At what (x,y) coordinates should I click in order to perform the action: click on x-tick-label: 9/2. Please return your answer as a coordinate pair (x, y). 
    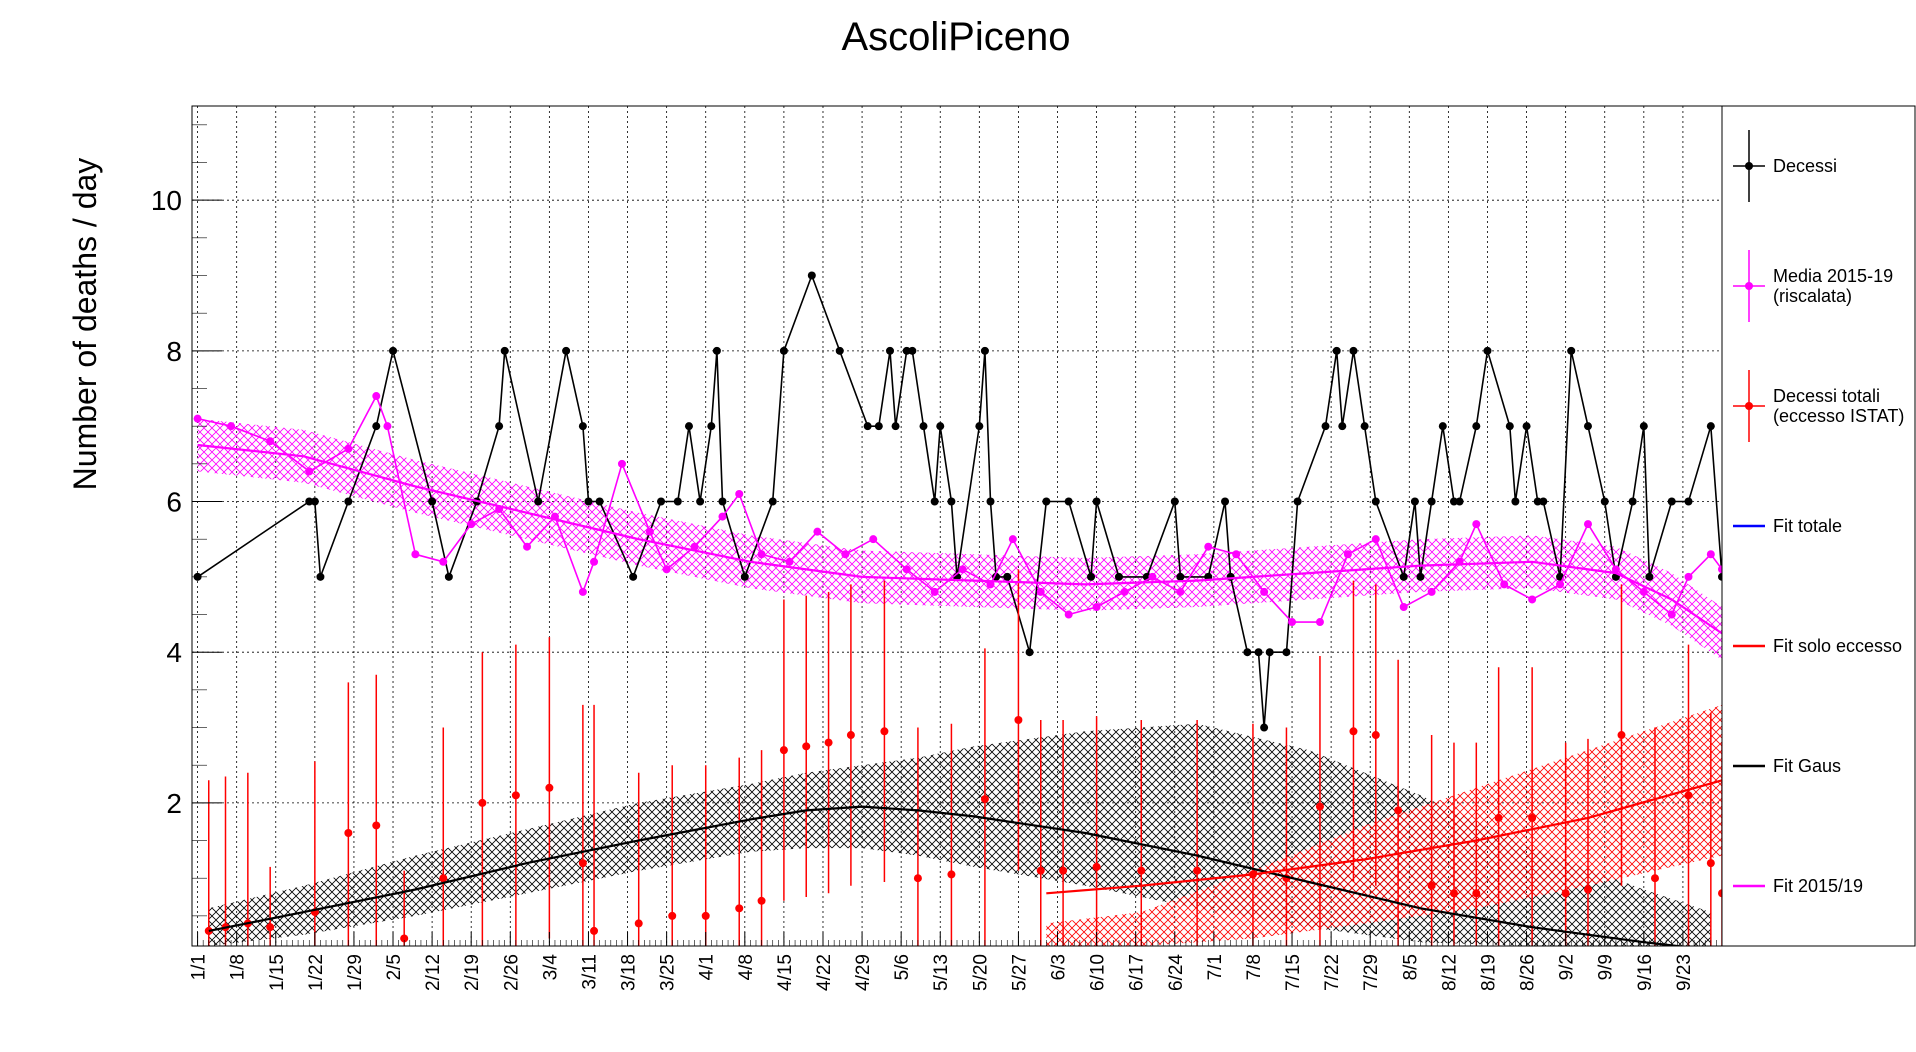
    Looking at the image, I should click on (1567, 967).